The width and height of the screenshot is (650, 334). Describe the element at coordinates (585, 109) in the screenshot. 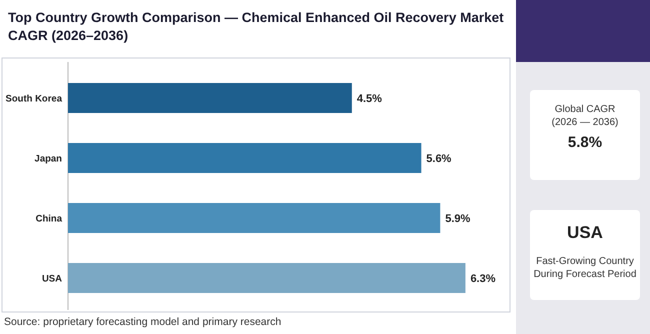

I see `text: Global CAGR` at that location.